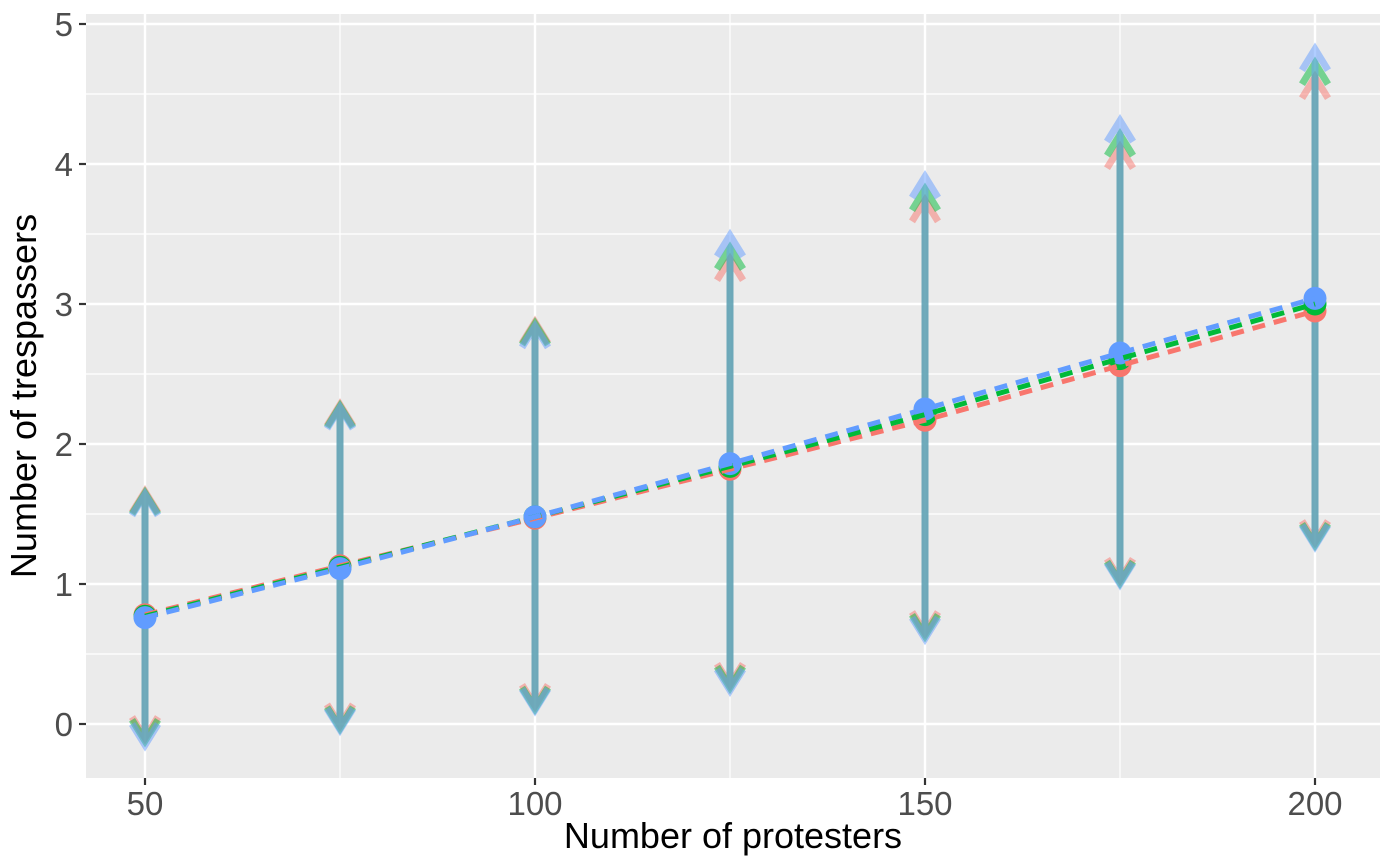 The width and height of the screenshot is (1400, 859). What do you see at coordinates (924, 803) in the screenshot?
I see `x-tick-label: 150` at bounding box center [924, 803].